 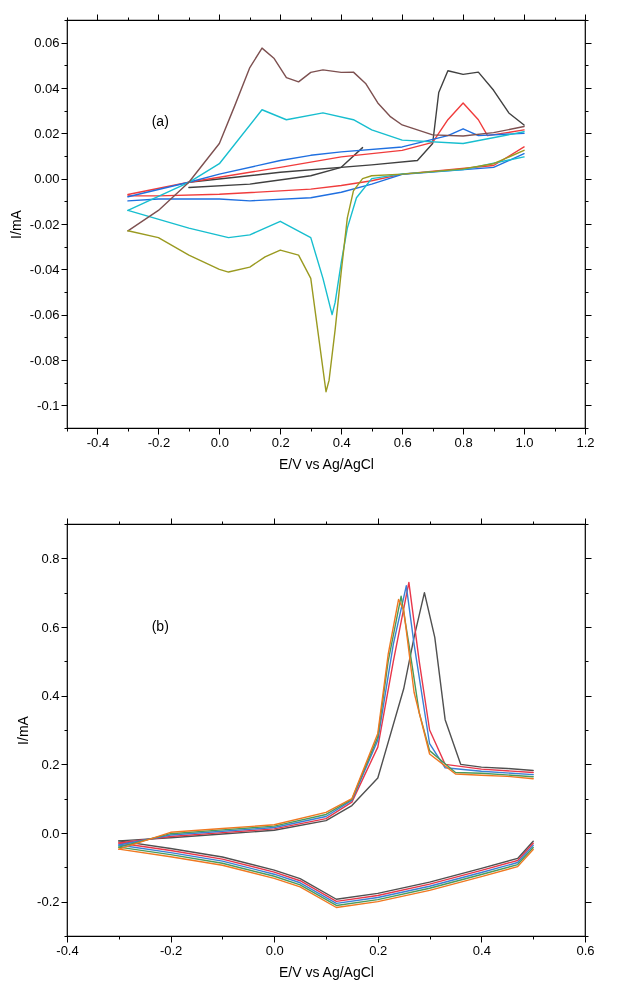 I want to click on y-tick-label: -0.06, so click(x=44, y=315).